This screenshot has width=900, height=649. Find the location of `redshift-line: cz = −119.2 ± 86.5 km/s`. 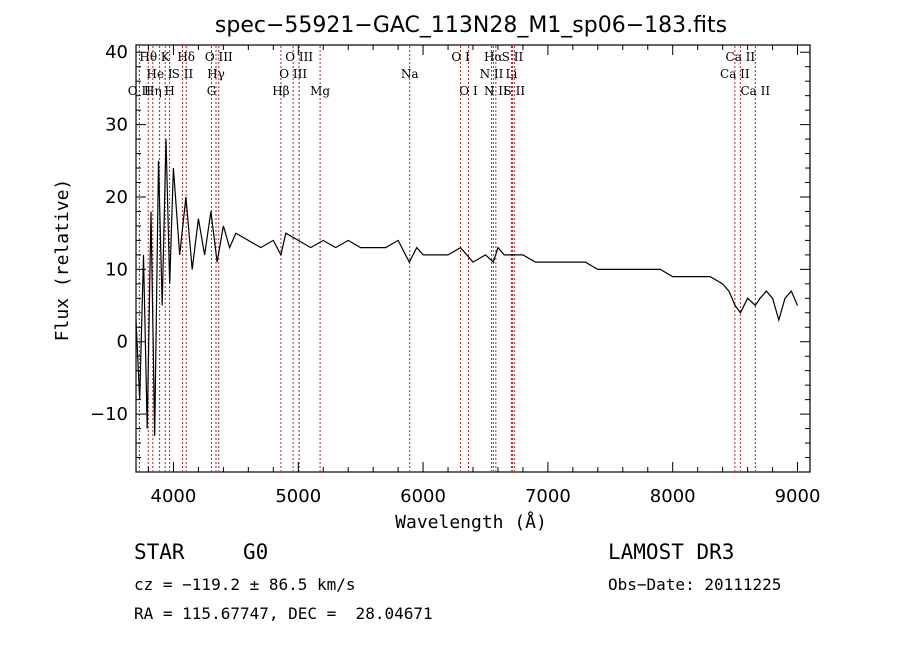

redshift-line: cz = −119.2 ± 86.5 km/s is located at coordinates (245, 584).